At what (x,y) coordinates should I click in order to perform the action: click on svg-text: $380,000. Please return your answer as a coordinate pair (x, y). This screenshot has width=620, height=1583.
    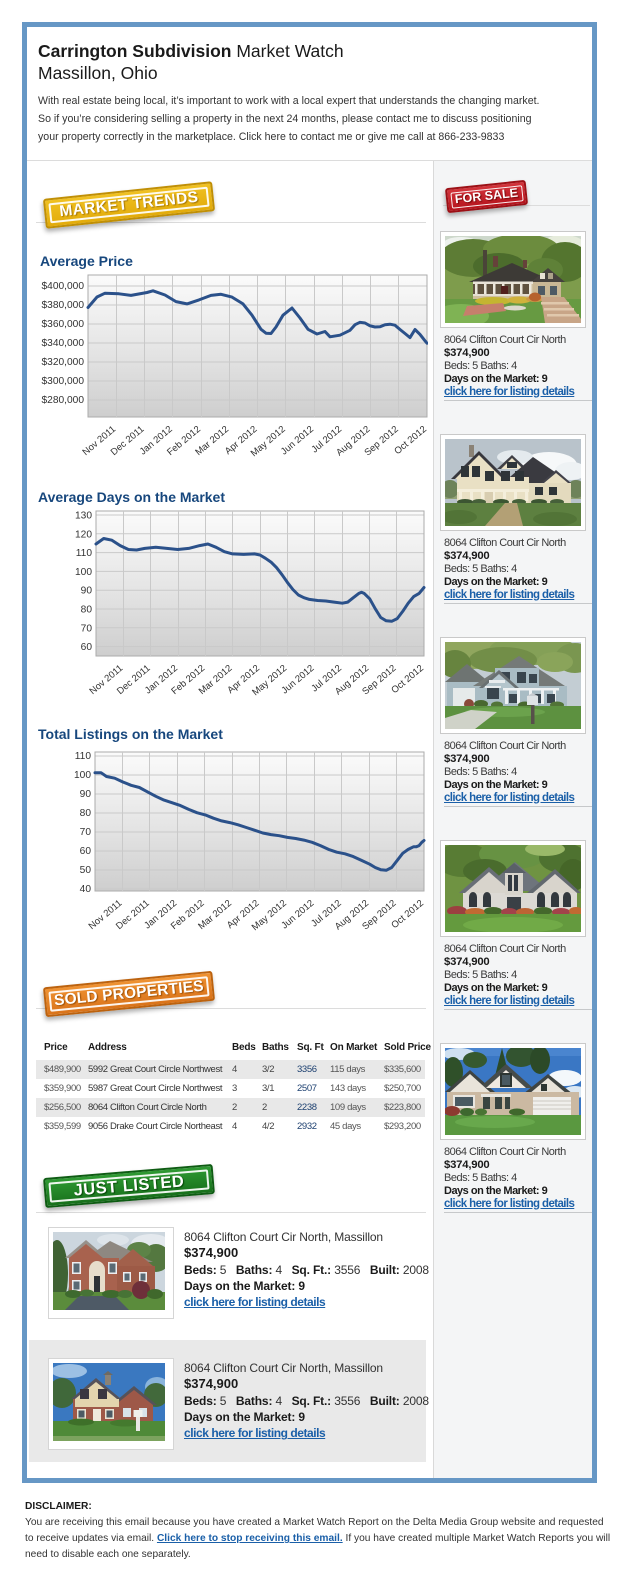
    Looking at the image, I should click on (63, 305).